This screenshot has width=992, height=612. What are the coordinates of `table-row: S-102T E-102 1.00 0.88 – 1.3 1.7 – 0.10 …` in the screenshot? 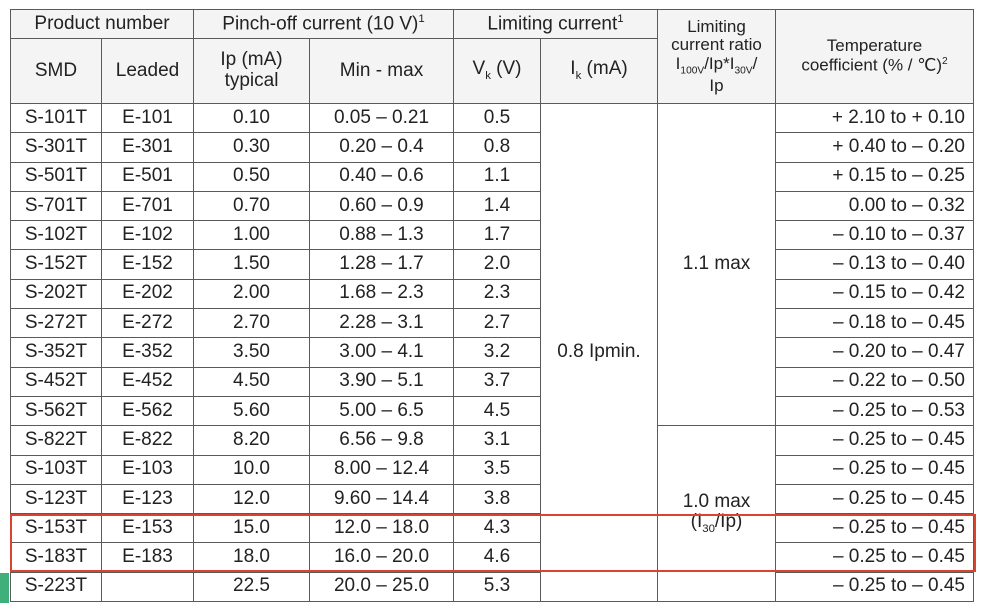 It's located at (492, 235).